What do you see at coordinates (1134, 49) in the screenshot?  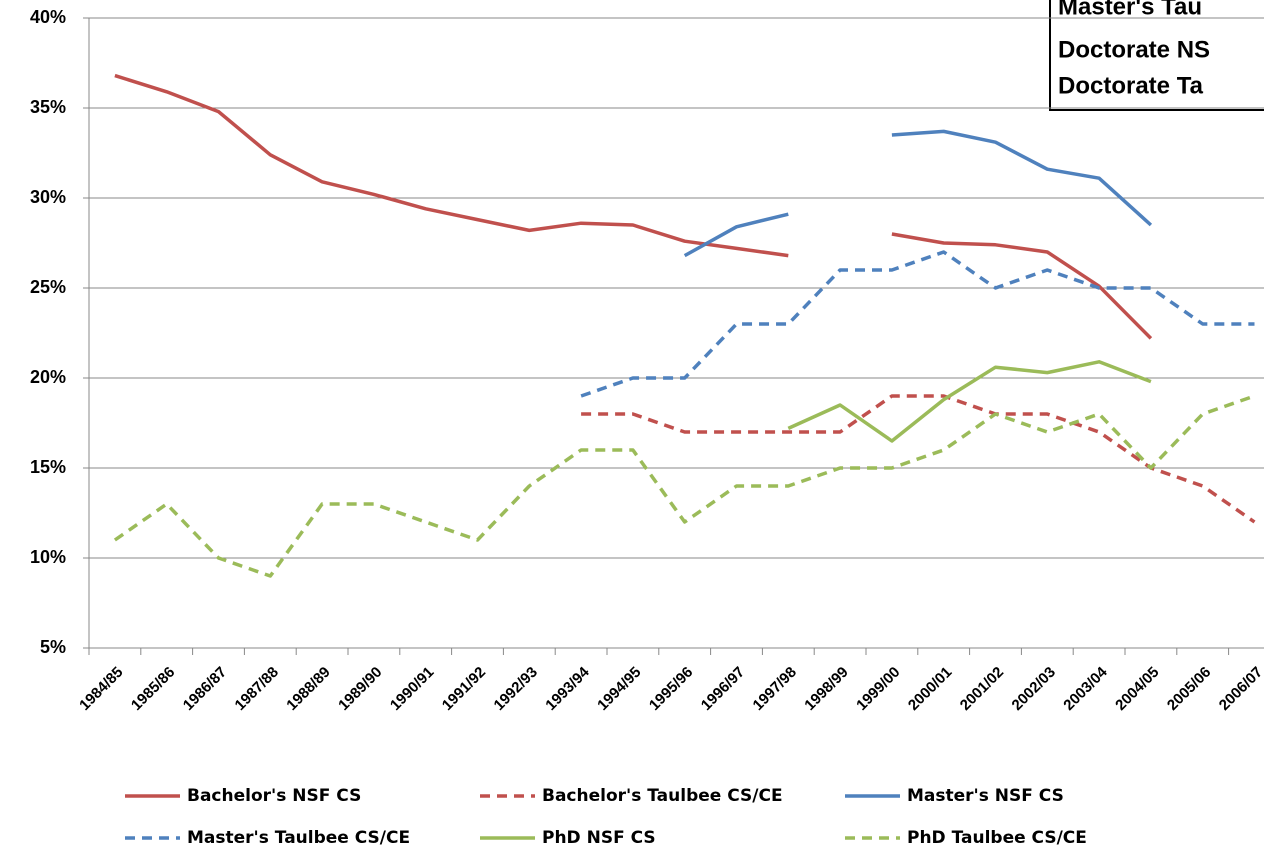 I see `annotation: Doctorate NS` at bounding box center [1134, 49].